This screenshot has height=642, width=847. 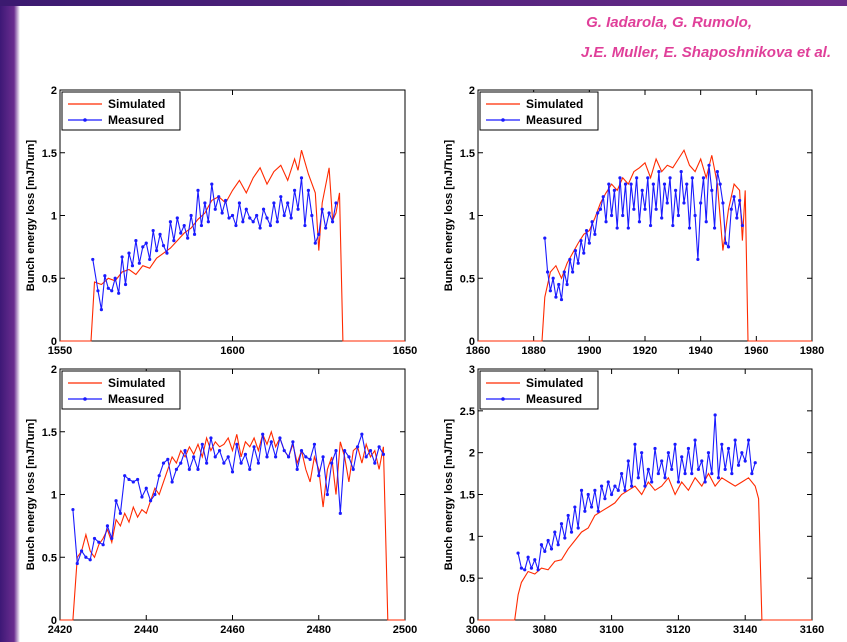 I want to click on legend-label-measured: Measured, so click(x=136, y=120).